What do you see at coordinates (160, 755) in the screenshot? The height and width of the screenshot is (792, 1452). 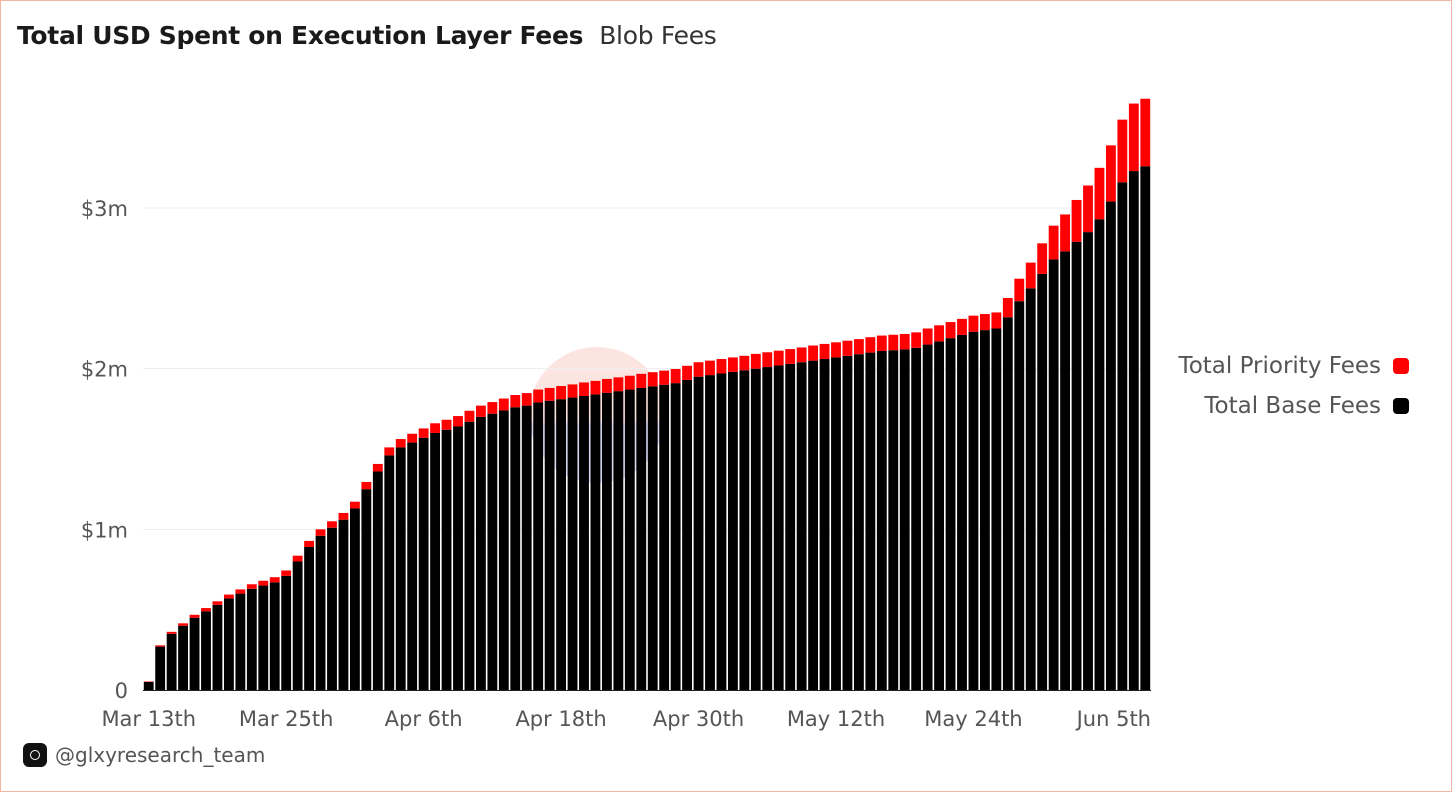 I see `footer-handle: @glxyresearch_team` at bounding box center [160, 755].